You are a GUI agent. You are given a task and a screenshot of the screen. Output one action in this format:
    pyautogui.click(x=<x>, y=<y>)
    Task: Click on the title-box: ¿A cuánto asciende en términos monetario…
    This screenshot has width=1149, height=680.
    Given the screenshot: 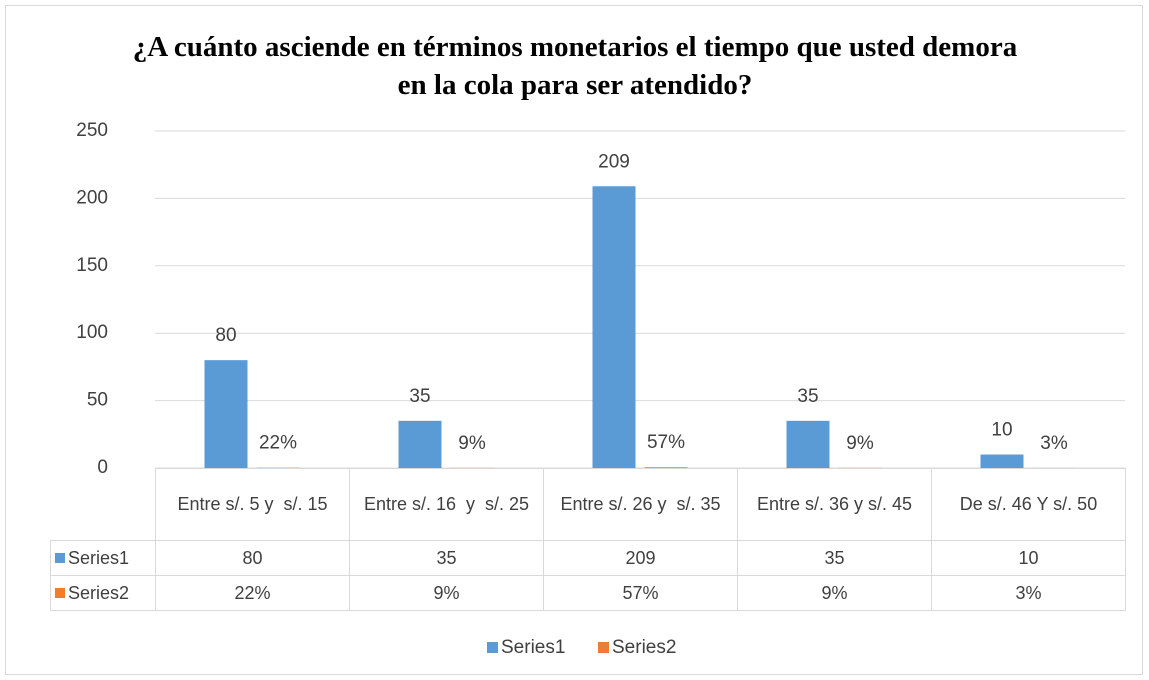 What is the action you would take?
    pyautogui.click(x=575, y=66)
    